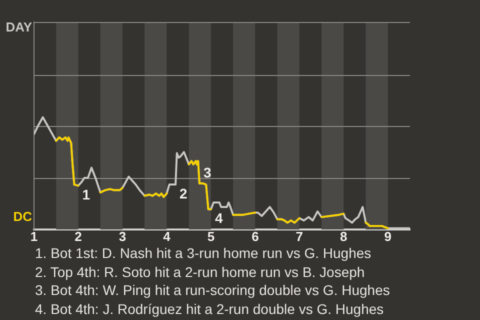 The image size is (480, 320). What do you see at coordinates (203, 253) in the screenshot?
I see `text: 1. Bot 1st: D. Nash hit a 3-run home run vs G. Hughes` at bounding box center [203, 253].